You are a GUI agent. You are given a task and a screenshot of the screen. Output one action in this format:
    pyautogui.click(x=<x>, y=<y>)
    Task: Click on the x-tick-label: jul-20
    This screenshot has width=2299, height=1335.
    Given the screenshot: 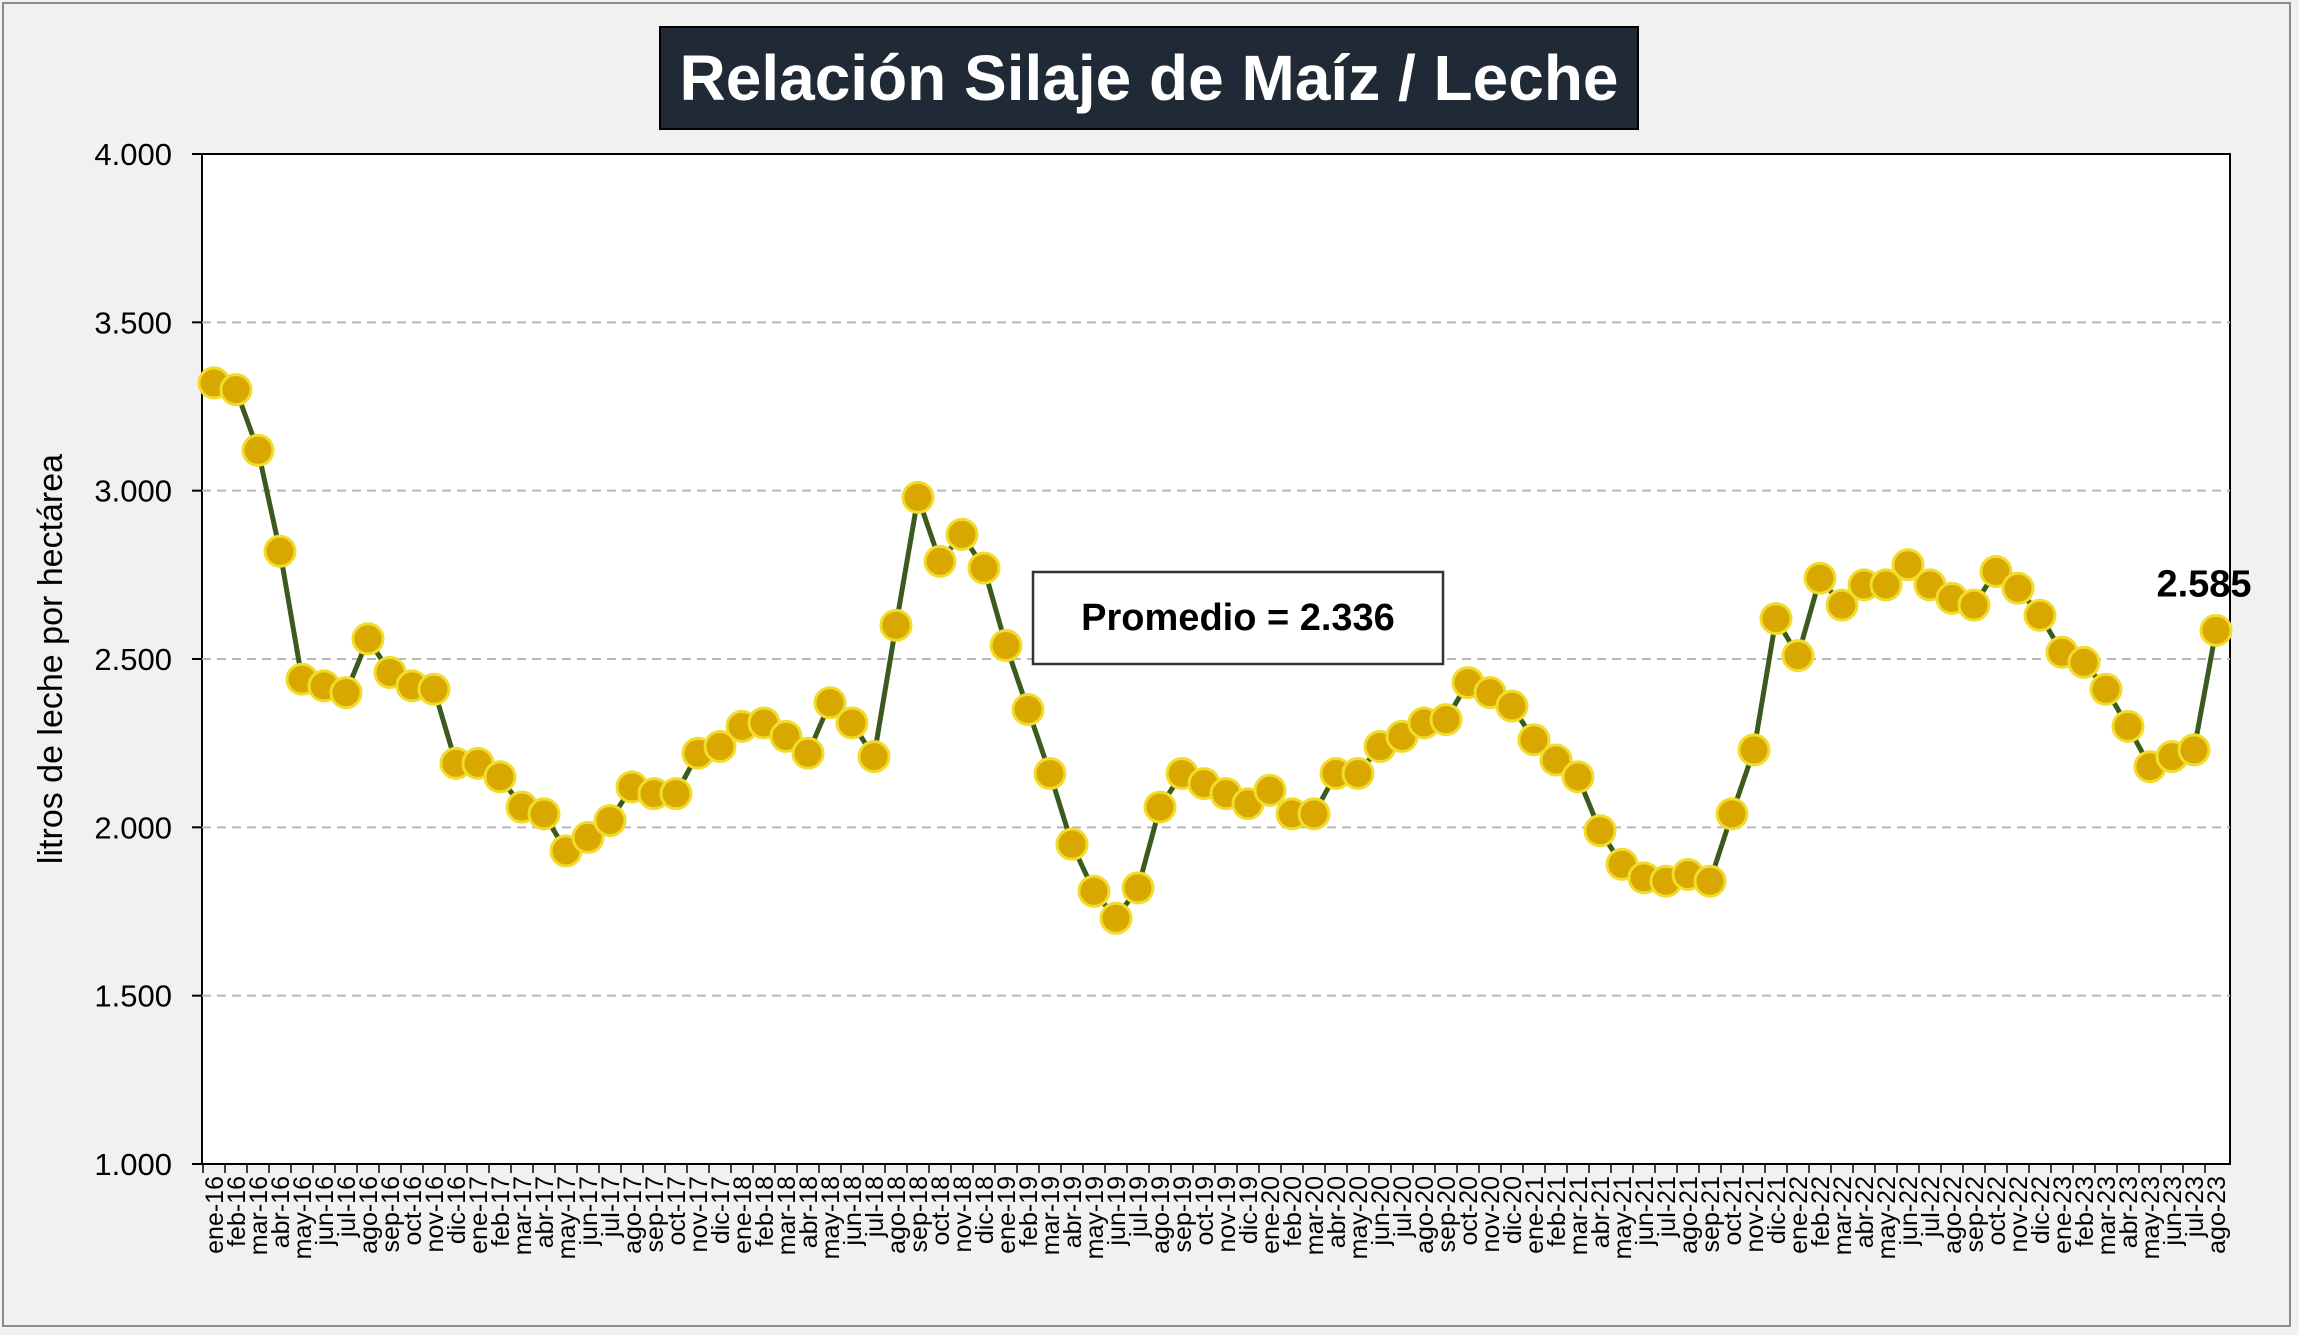 What is the action you would take?
    pyautogui.click(x=1403, y=1207)
    